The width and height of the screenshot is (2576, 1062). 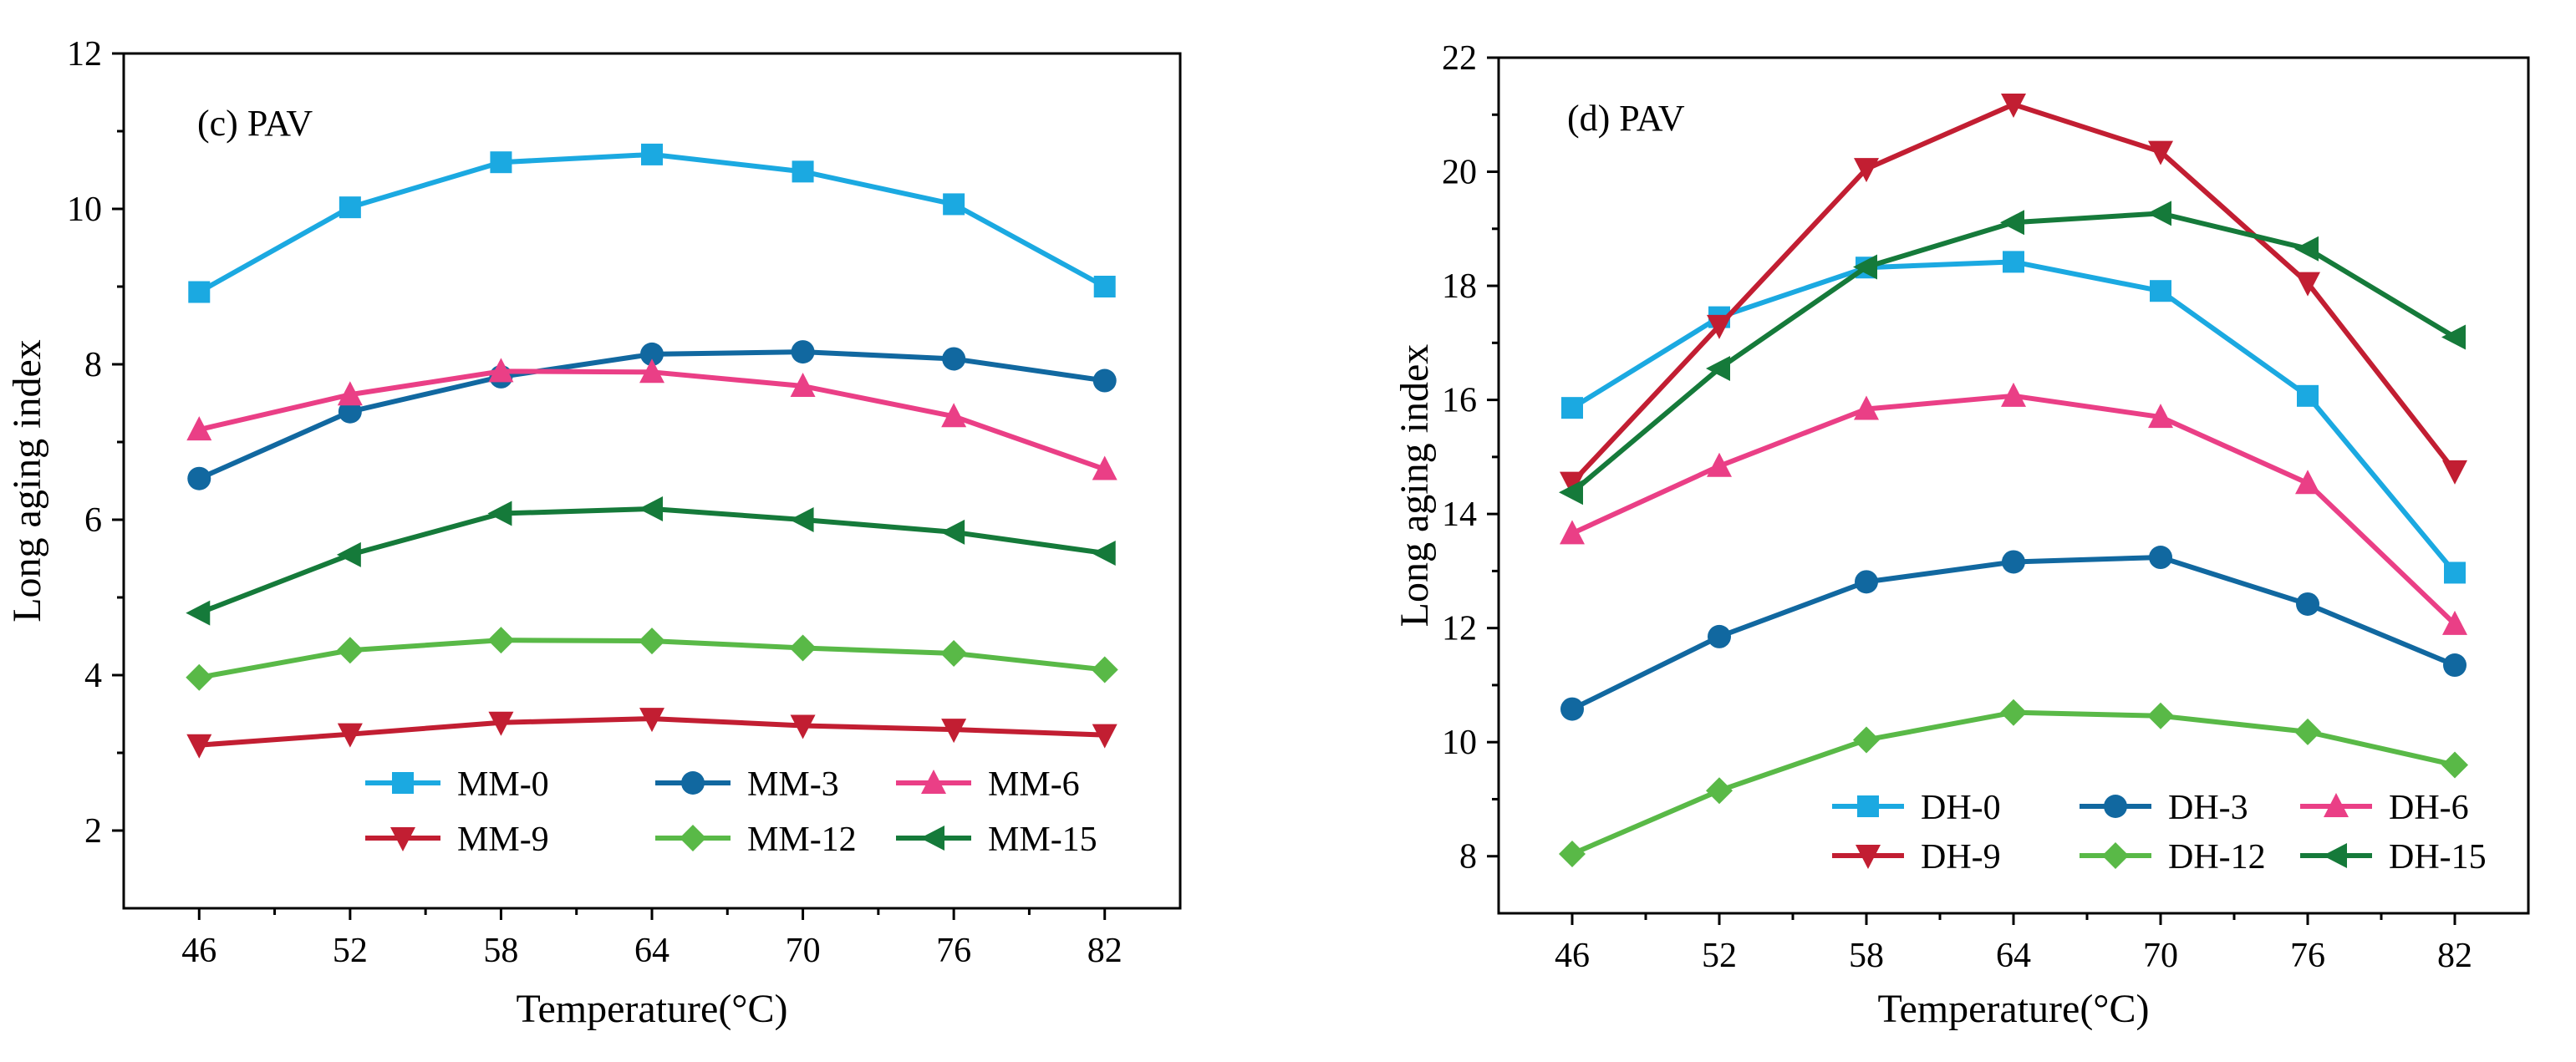 What do you see at coordinates (1572, 956) in the screenshot?
I see `x-tick-label: 46` at bounding box center [1572, 956].